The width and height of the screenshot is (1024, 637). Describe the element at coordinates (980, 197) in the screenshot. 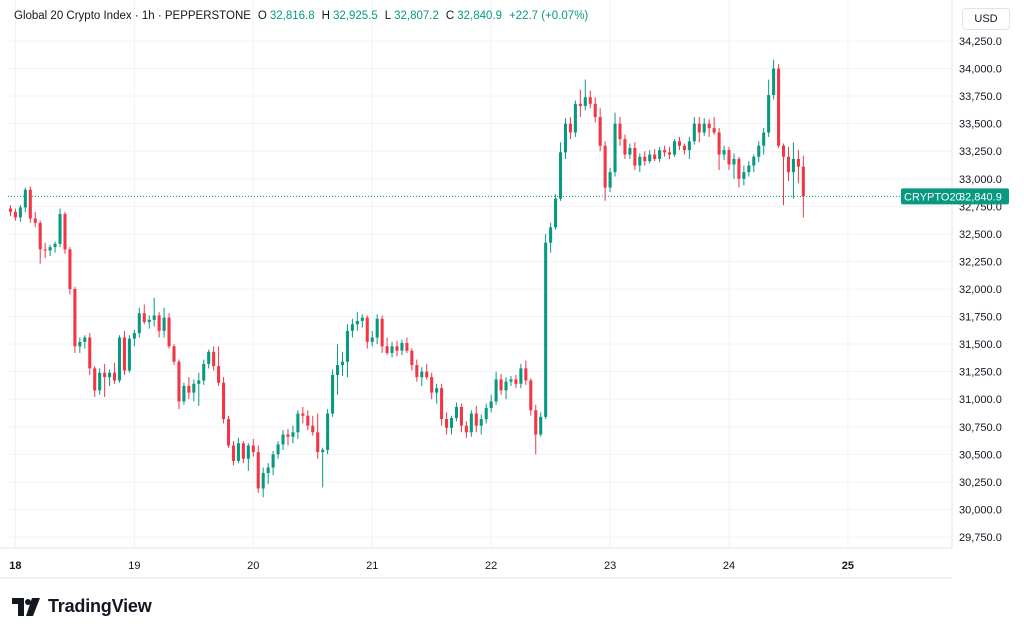

I see `last-price-text: 32,840.9` at that location.